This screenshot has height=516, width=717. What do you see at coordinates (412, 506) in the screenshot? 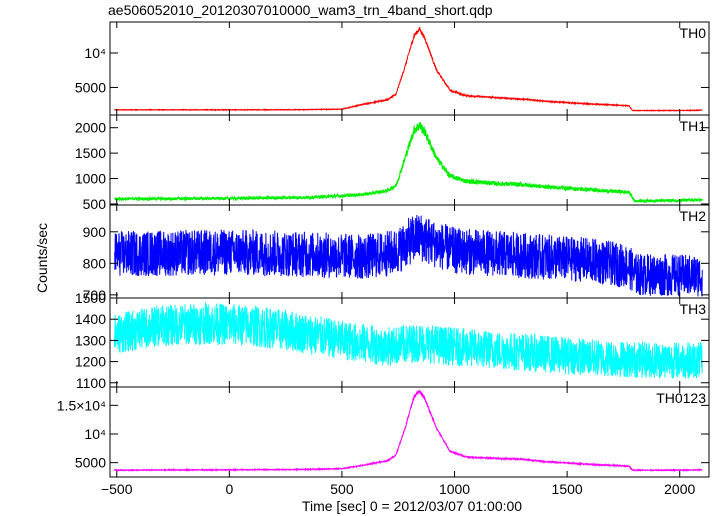
I see `x-axis-label: Time [sec] 0 = 2012/03/07 01:00:00` at bounding box center [412, 506].